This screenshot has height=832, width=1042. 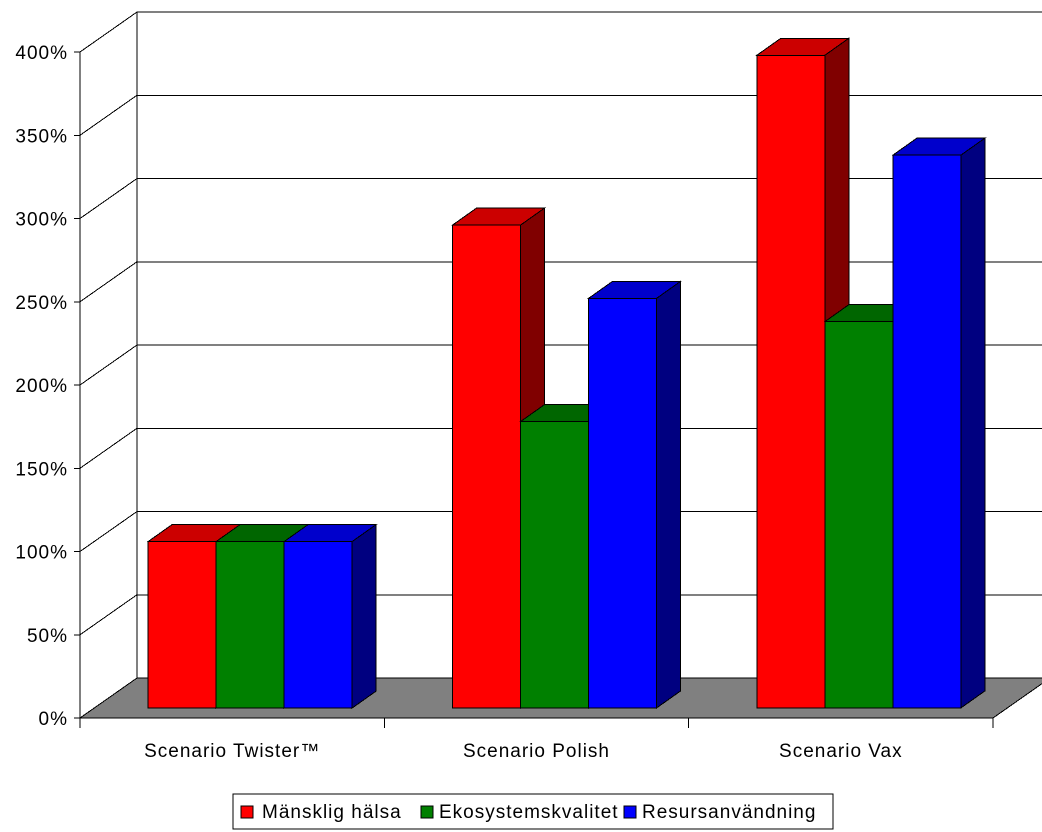 I want to click on y-tick-label: 400%, so click(x=41, y=53).